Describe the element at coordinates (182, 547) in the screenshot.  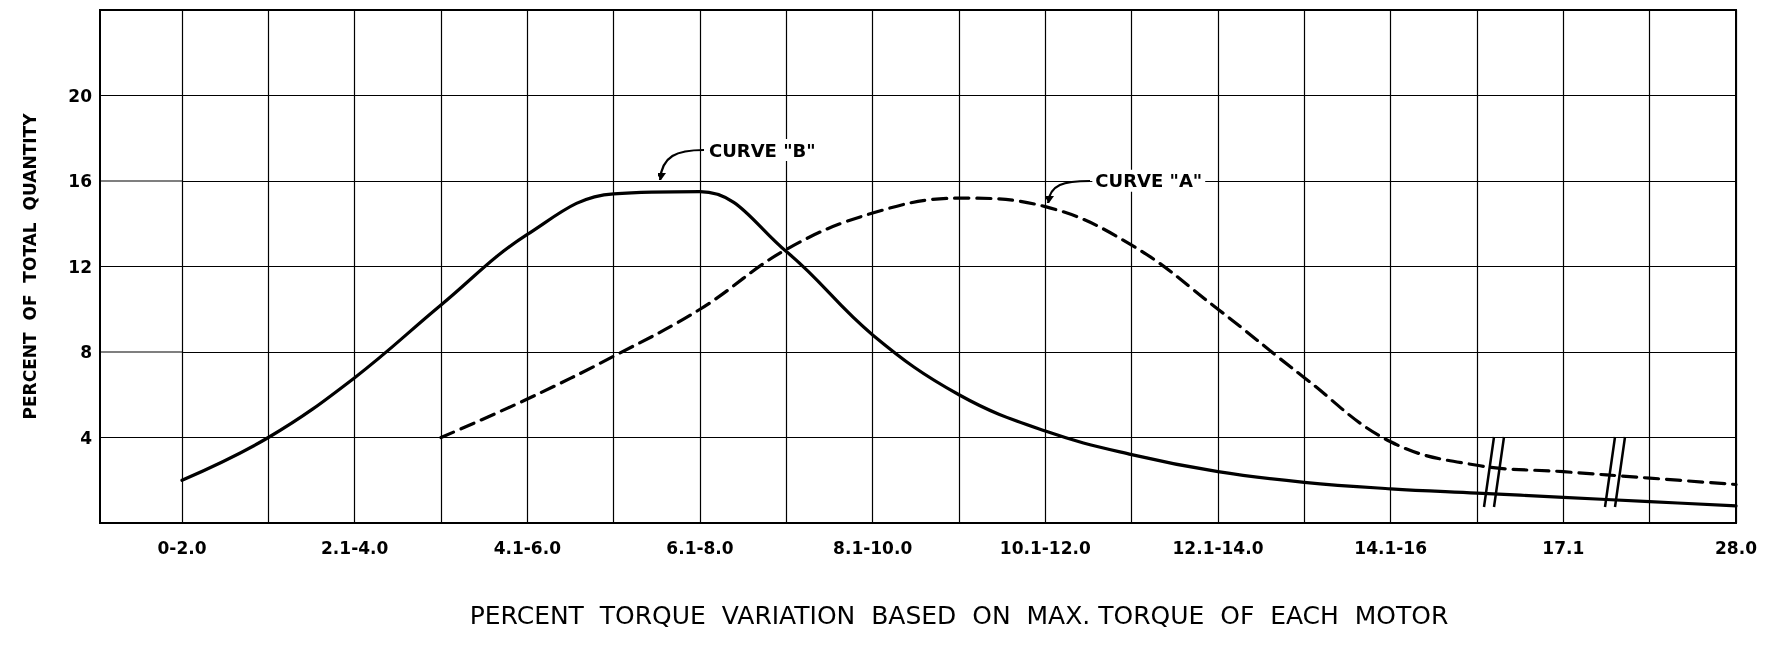
I see `x-tick-label: 0-2.0` at that location.